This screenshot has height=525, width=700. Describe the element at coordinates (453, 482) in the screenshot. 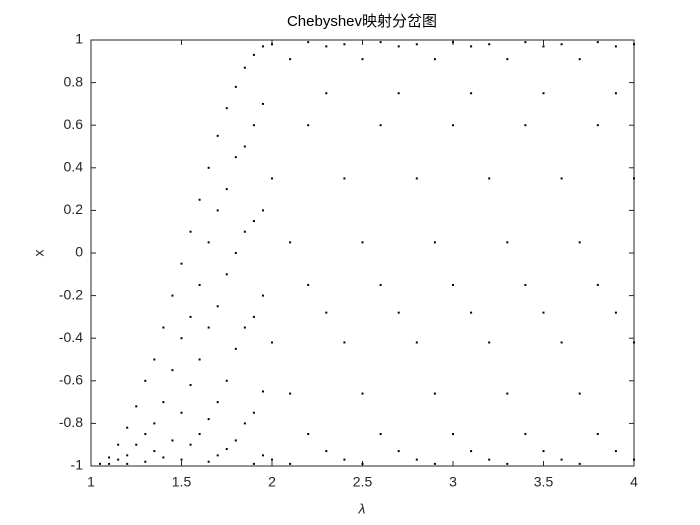

I see `x-tick-label: 3` at that location.